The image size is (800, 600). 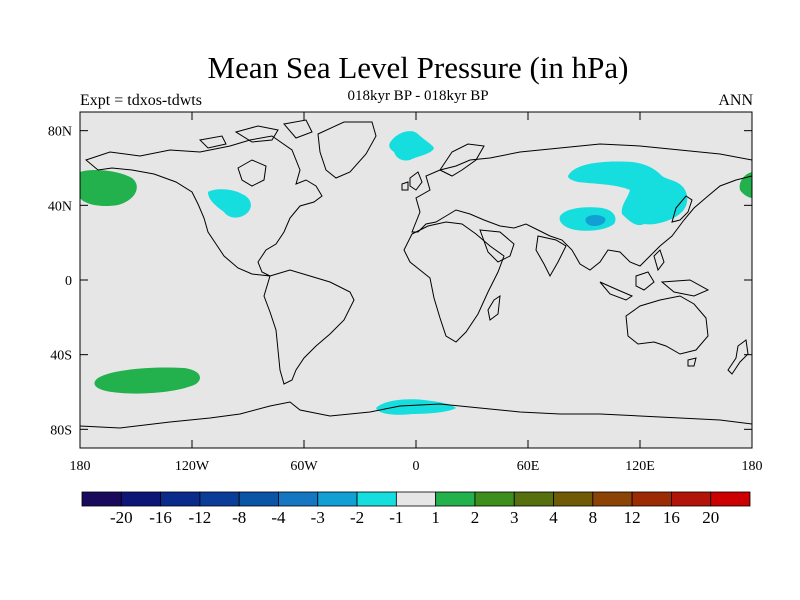 I want to click on colorbar: -20 -16 -12 -8 -4 -3 -2 -1 1 2 3 4 8 12 16 20, so click(x=416, y=509).